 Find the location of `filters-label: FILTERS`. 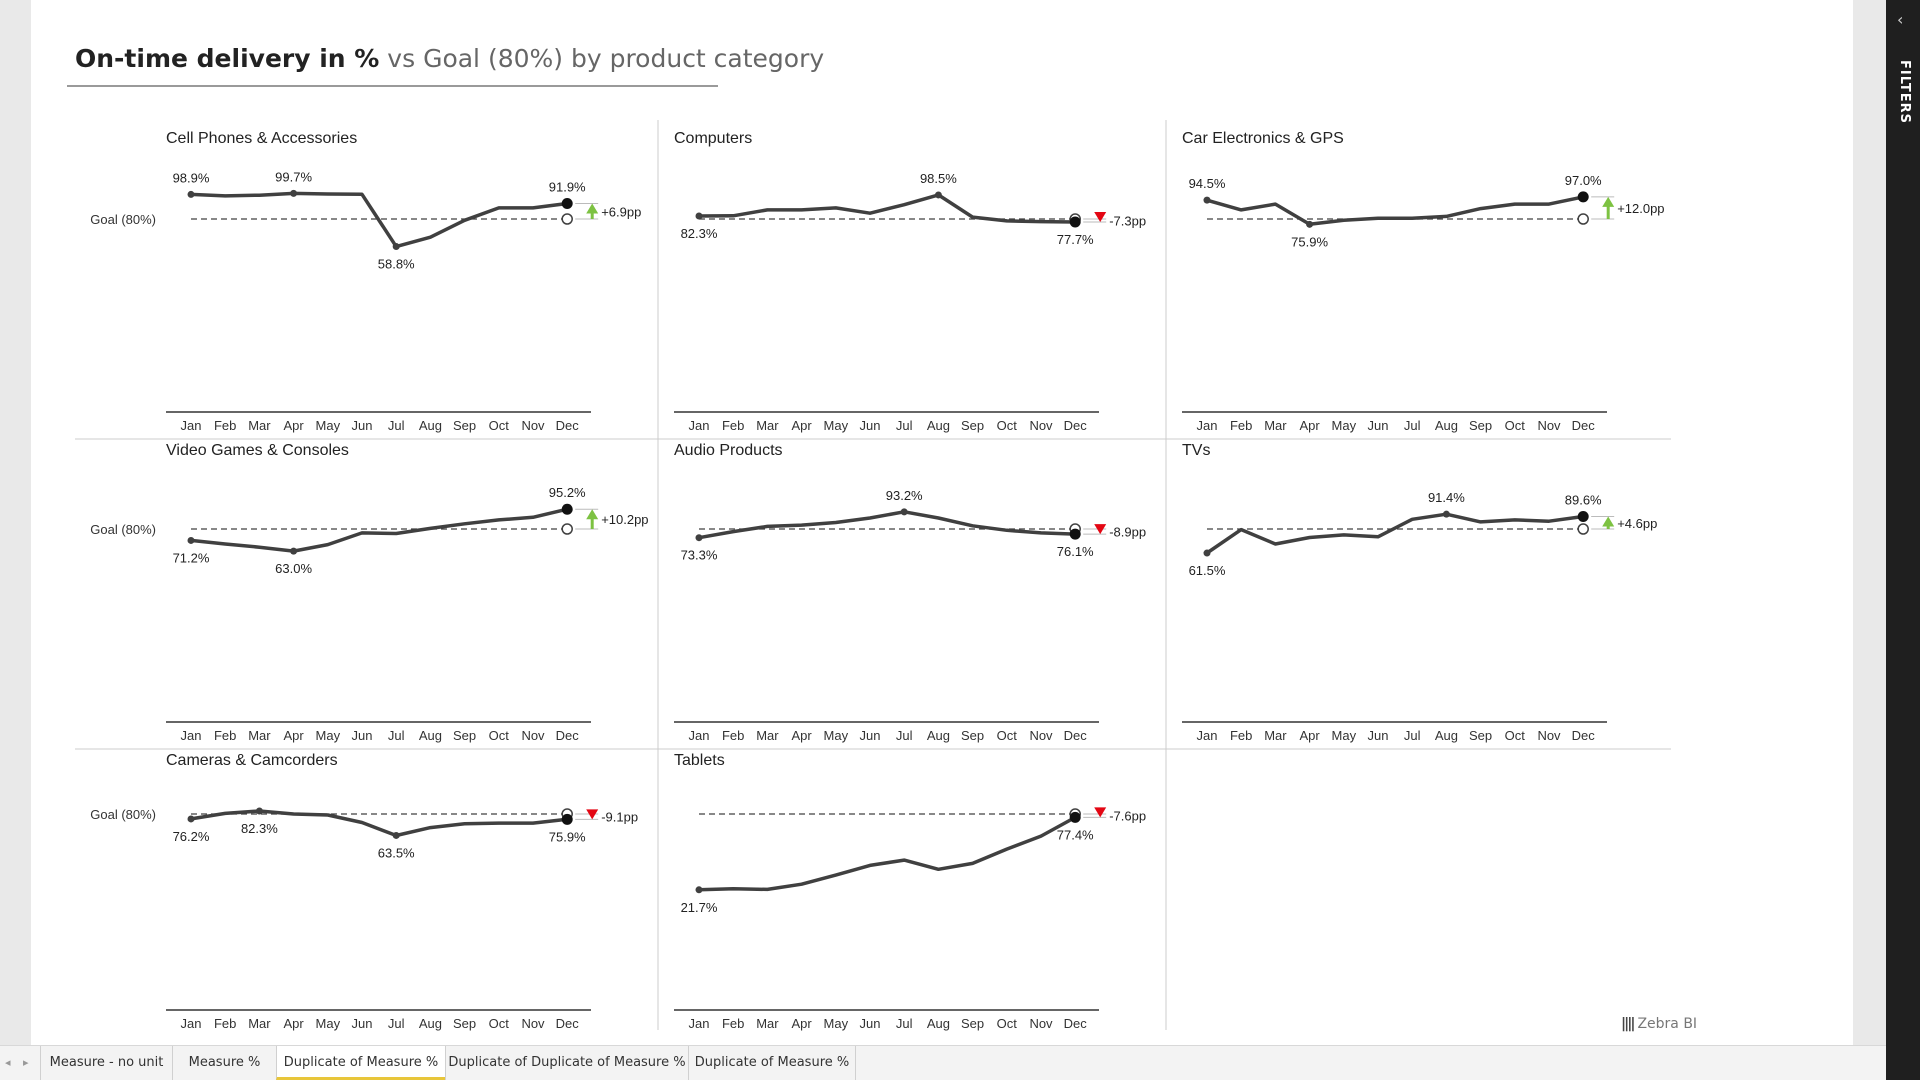

filters-label: FILTERS is located at coordinates (1904, 92).